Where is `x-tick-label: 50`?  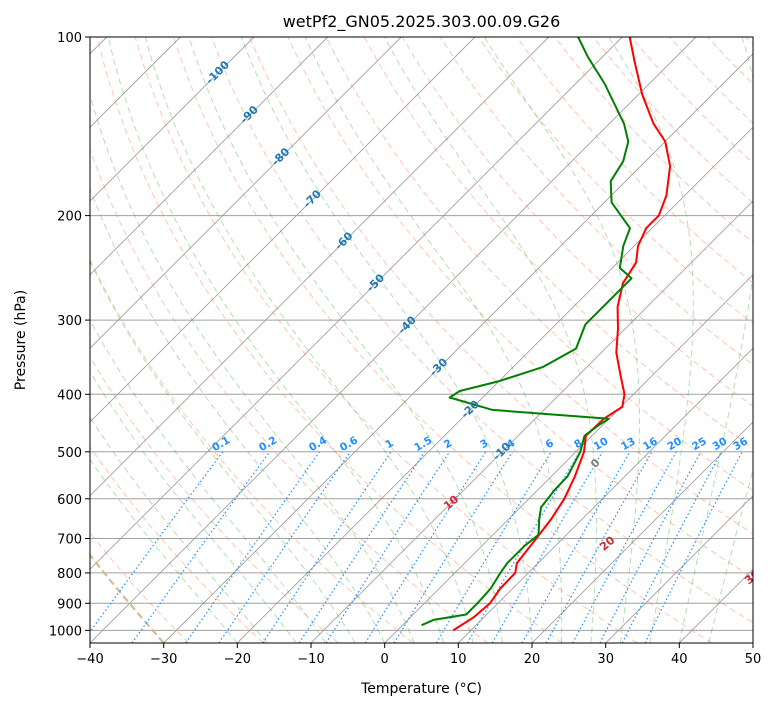 x-tick-label: 50 is located at coordinates (753, 659).